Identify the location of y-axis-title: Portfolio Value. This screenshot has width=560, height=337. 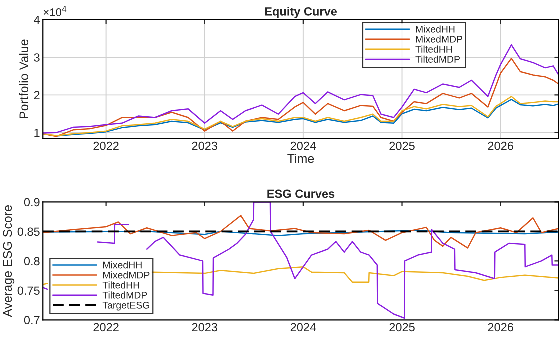
(24, 79).